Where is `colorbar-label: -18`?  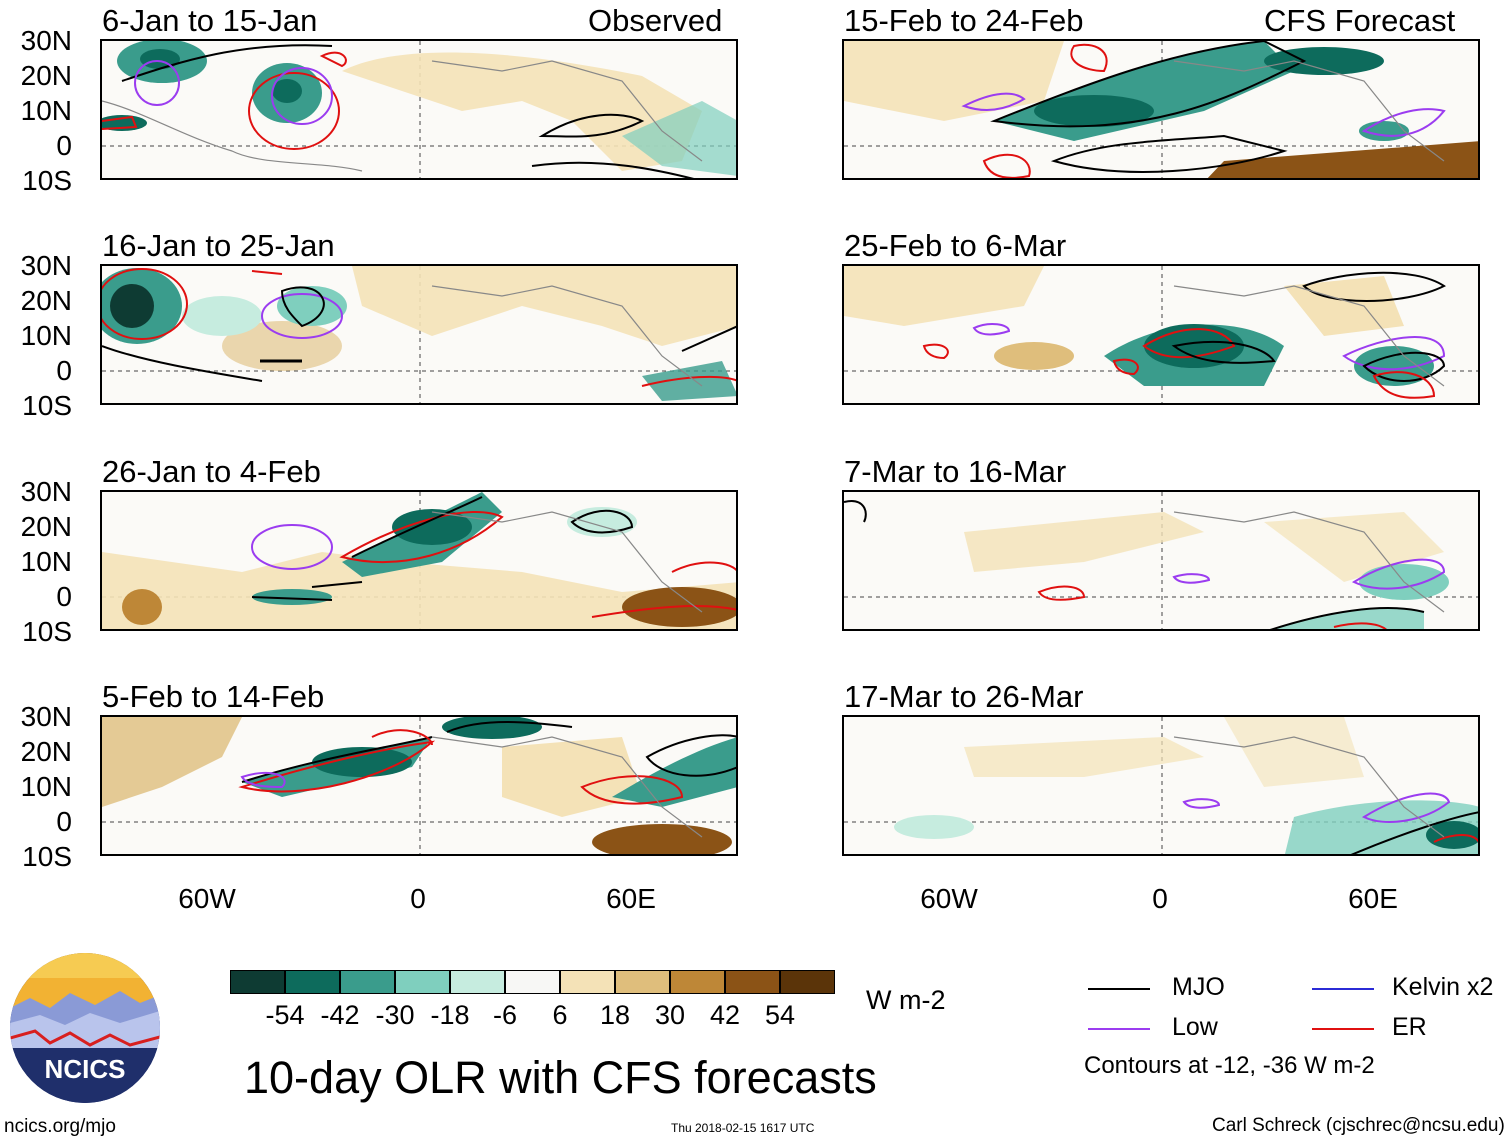
colorbar-label: -18 is located at coordinates (450, 1015).